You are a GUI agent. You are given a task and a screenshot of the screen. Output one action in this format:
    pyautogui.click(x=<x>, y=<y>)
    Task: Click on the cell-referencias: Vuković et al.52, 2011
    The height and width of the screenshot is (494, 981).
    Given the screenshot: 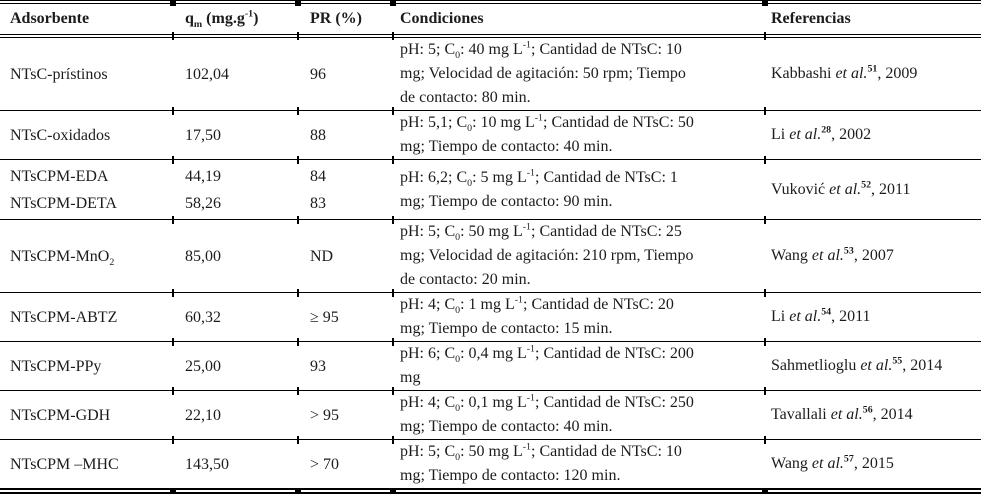 What is the action you would take?
    pyautogui.click(x=841, y=188)
    